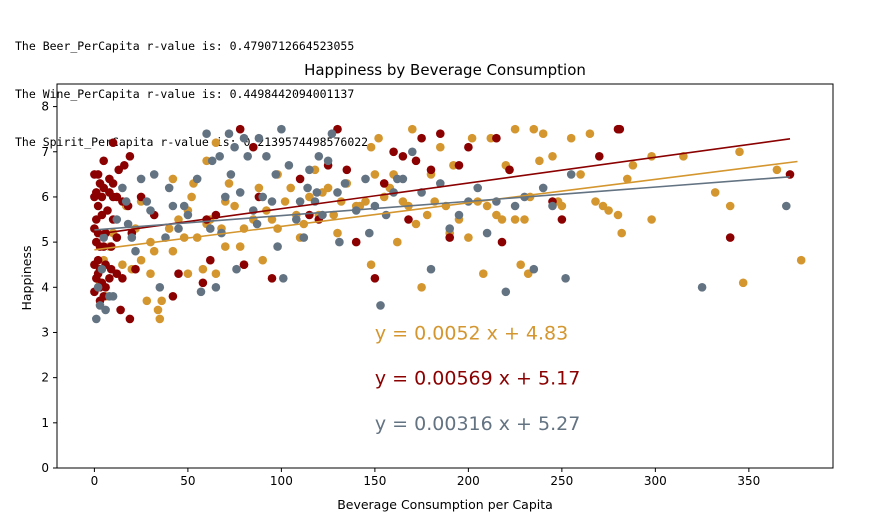 The height and width of the screenshot is (527, 878). I want to click on x-tick-label: 250, so click(561, 481).